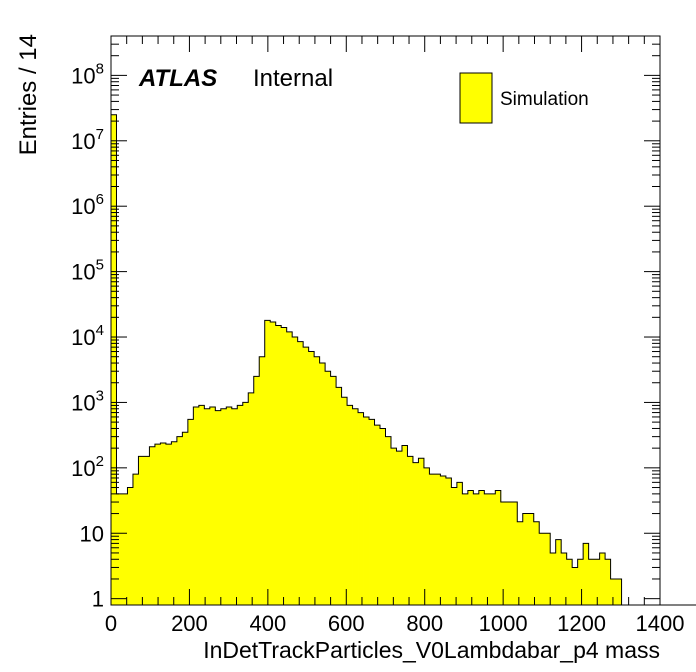  I want to click on y-tick-label: 10⁴, so click(87, 336).